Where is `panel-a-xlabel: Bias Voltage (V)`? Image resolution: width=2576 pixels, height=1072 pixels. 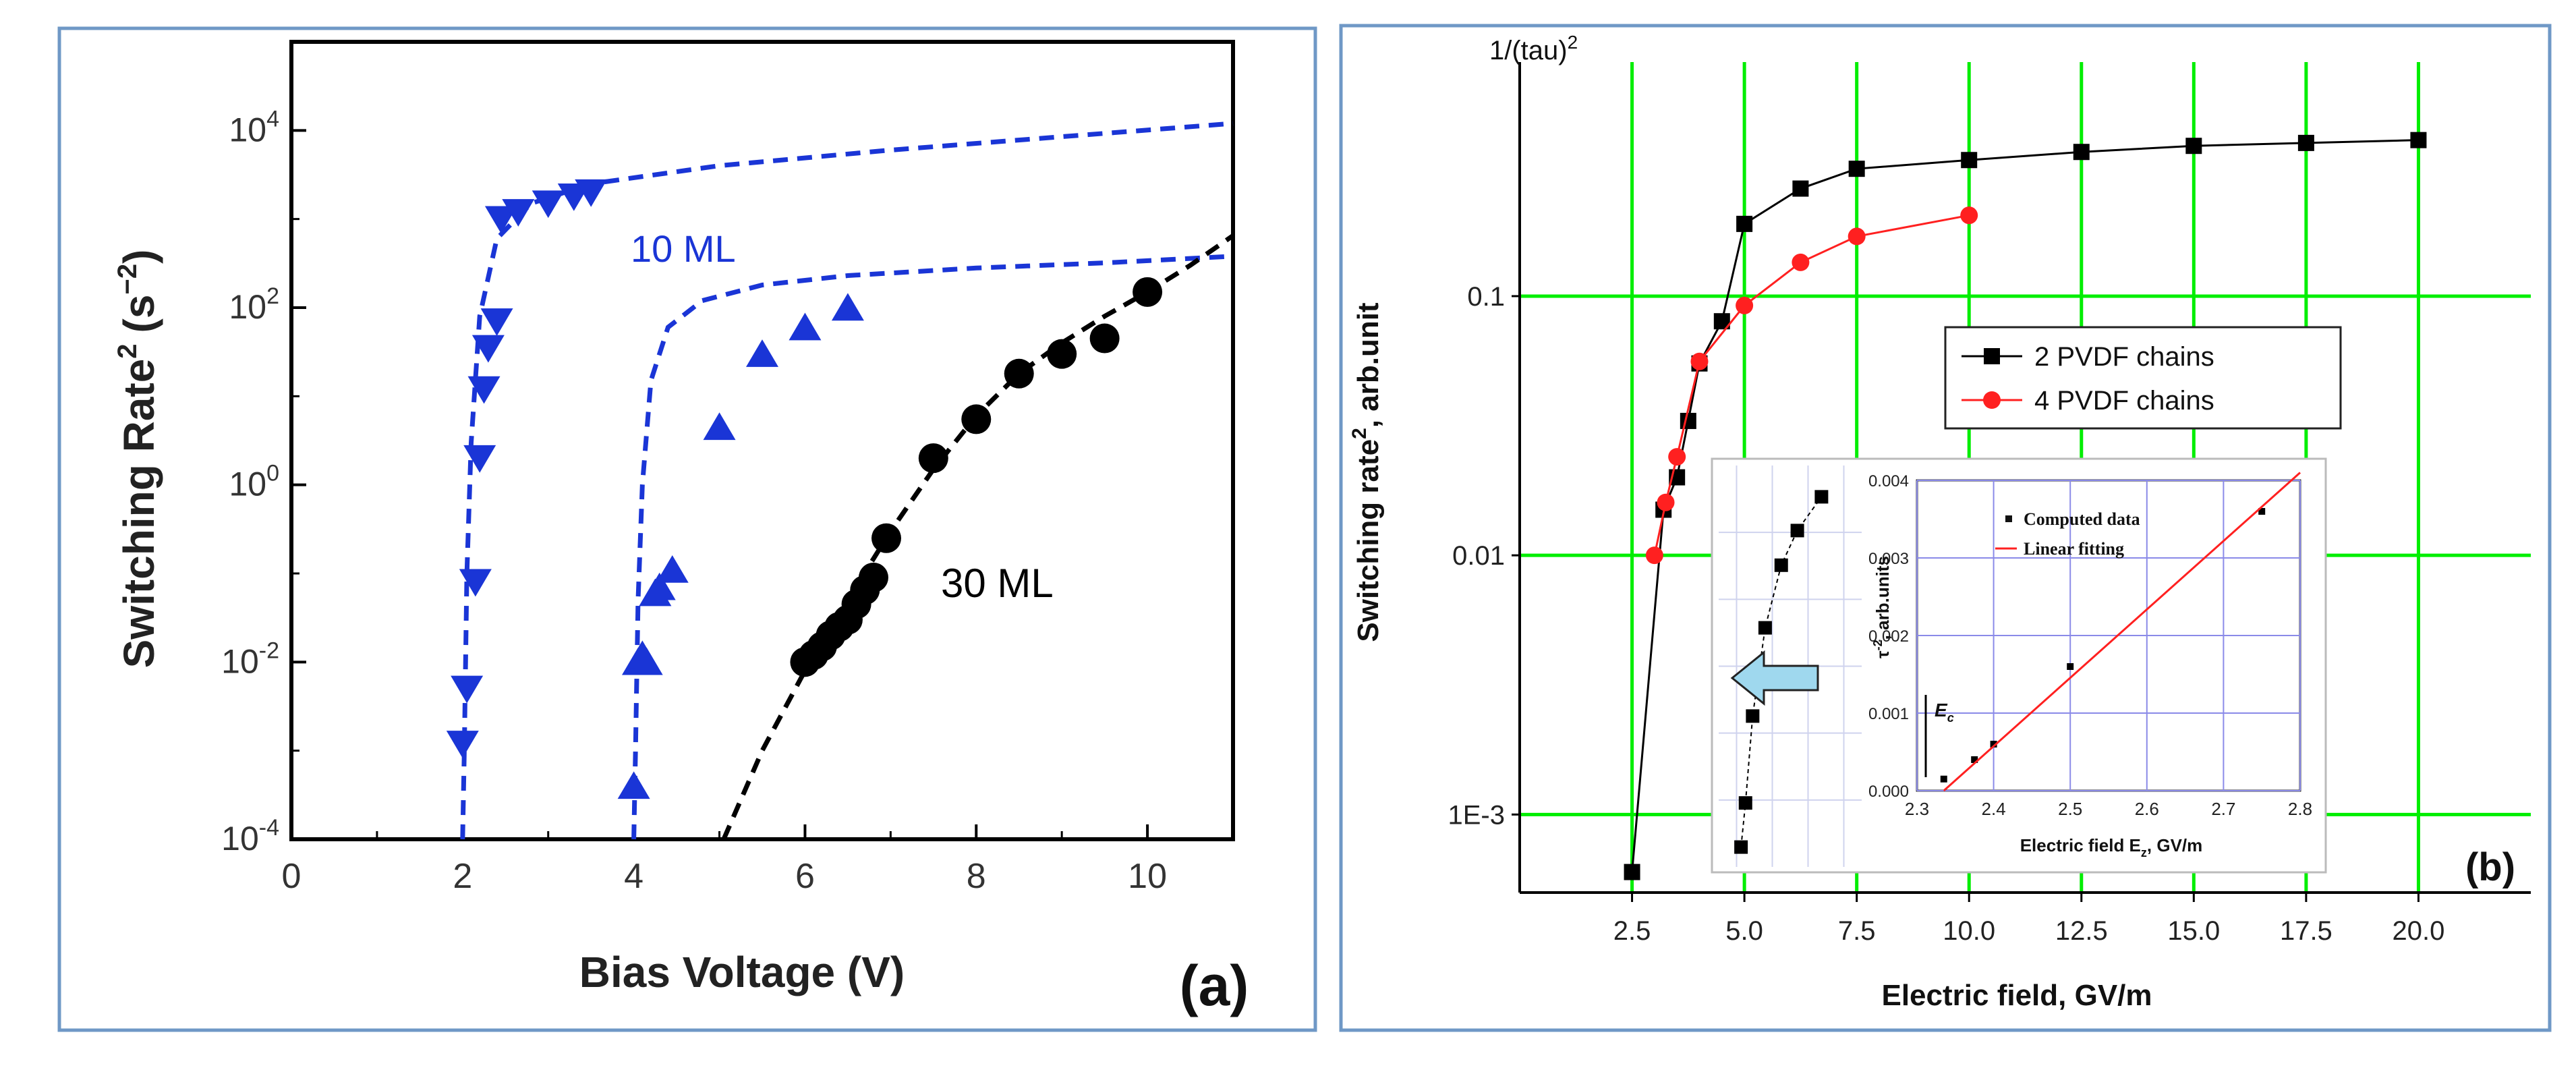 panel-a-xlabel: Bias Voltage (V) is located at coordinates (742, 972).